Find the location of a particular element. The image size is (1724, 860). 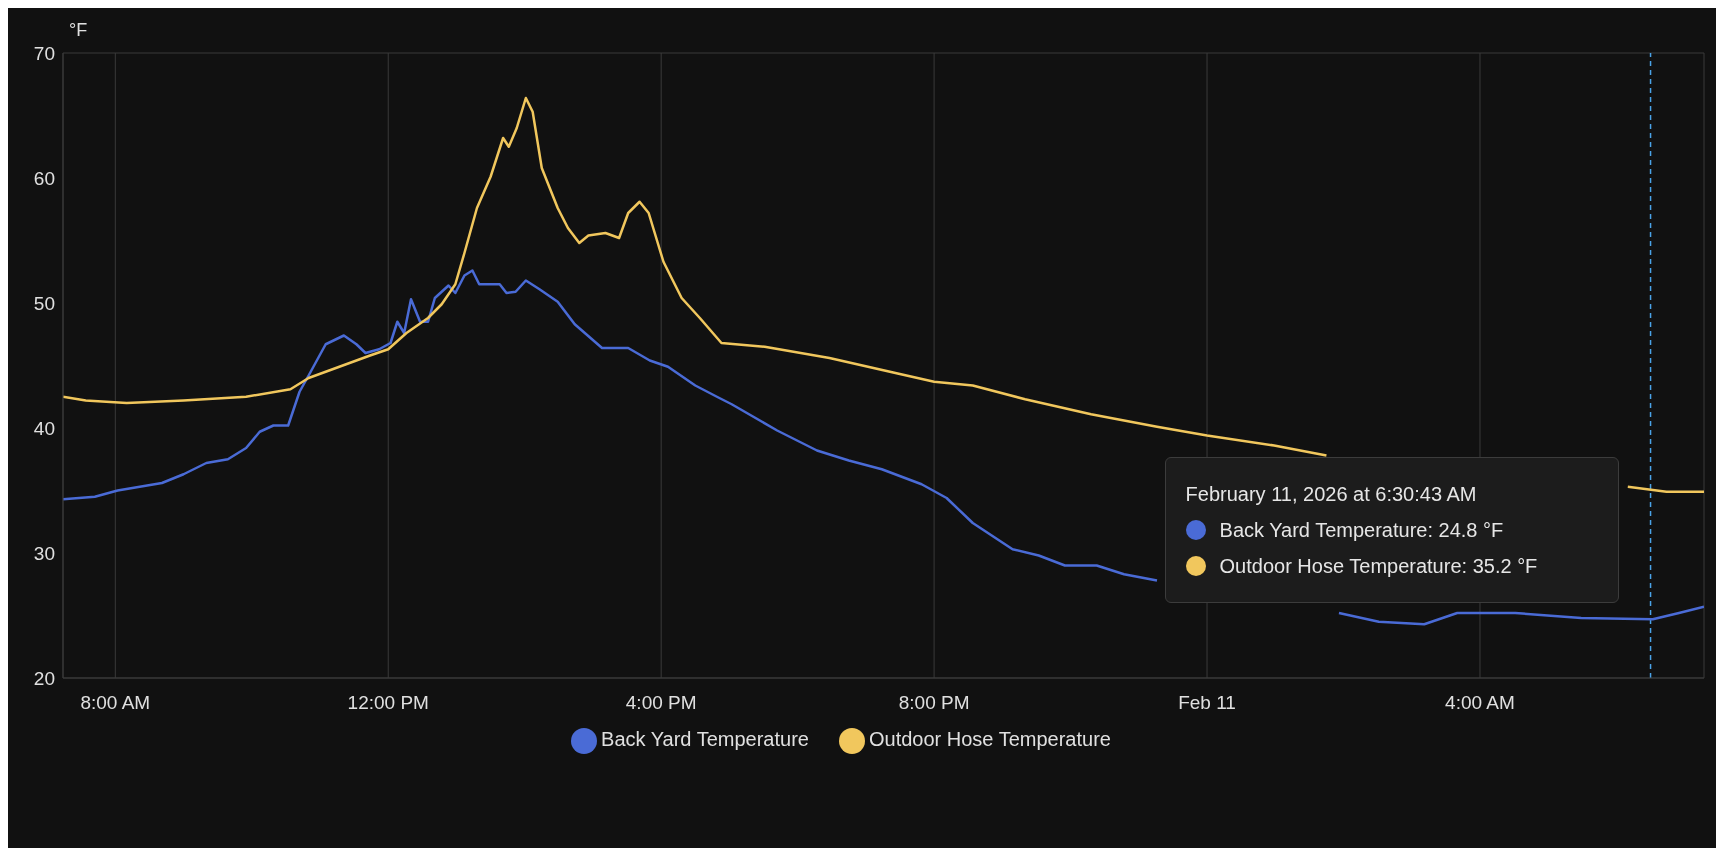

y-tick-label: 40 is located at coordinates (44, 428).